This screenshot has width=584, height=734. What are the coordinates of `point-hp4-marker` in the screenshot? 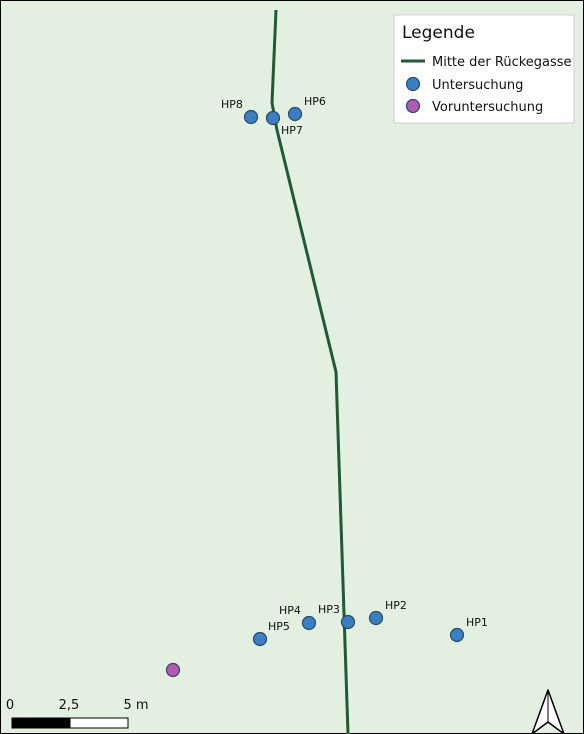 It's located at (309, 623).